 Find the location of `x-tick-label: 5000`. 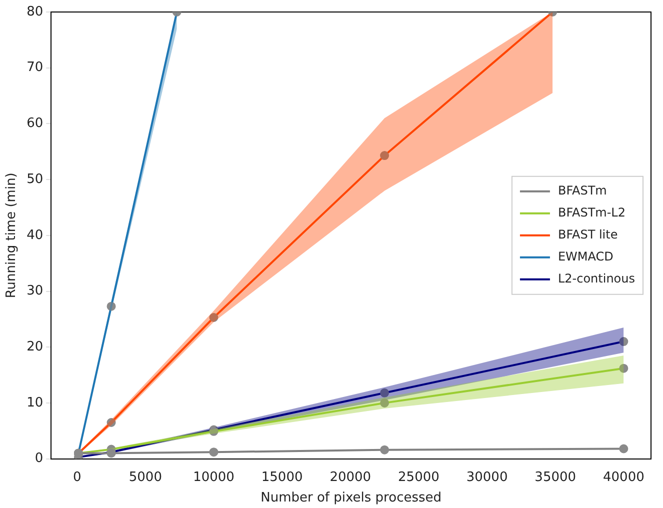

x-tick-label: 5000 is located at coordinates (145, 477).